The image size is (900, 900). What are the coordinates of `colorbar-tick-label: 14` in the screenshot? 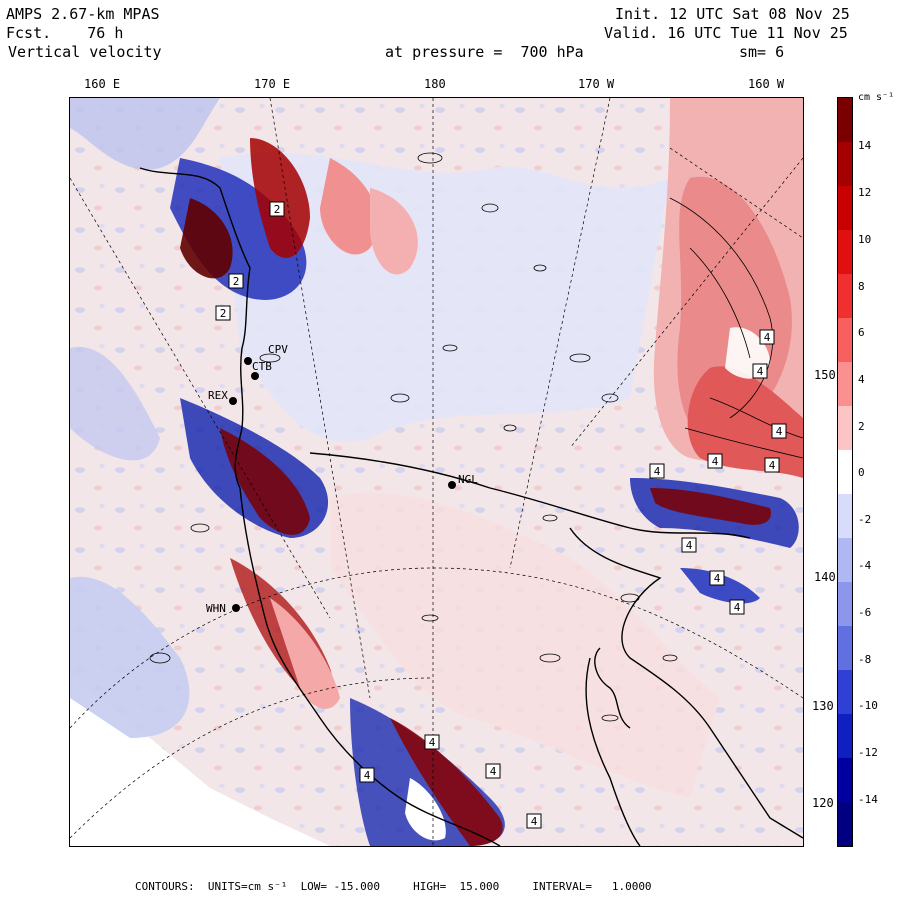 It's located at (865, 145).